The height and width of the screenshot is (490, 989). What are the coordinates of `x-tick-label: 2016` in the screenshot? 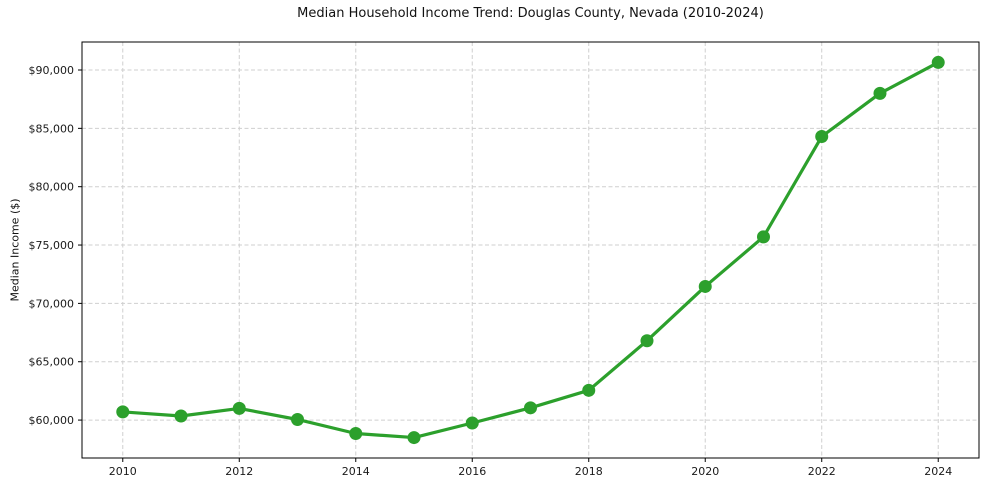 It's located at (472, 471).